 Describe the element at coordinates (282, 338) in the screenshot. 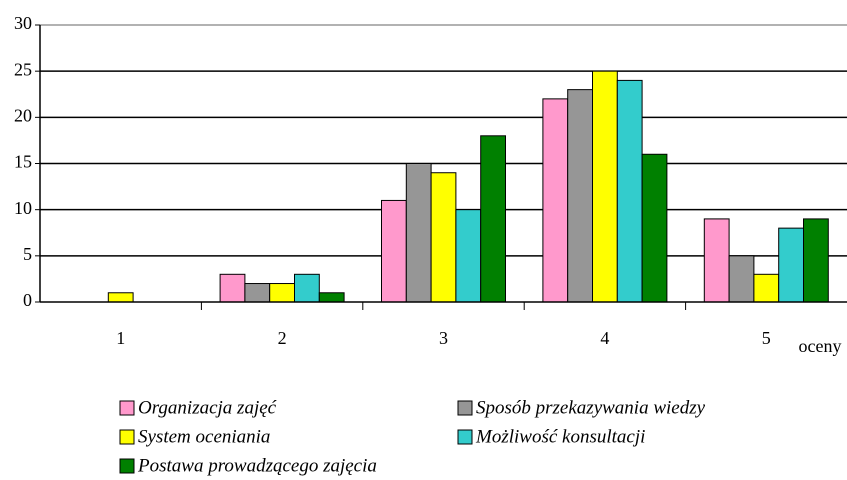

I see `x-tick-label: 2` at that location.